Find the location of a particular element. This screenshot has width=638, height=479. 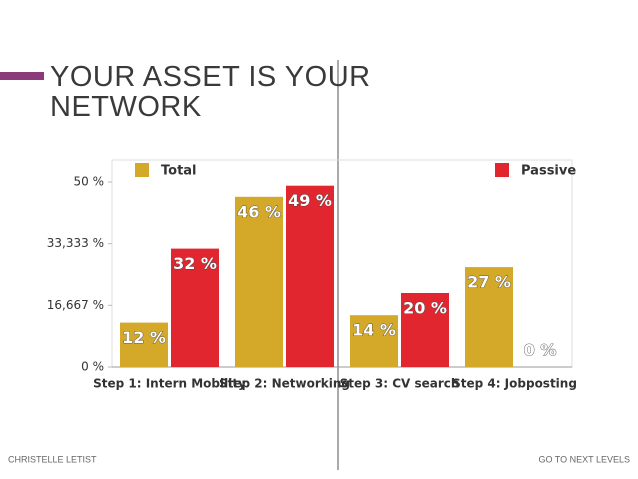

y-tick-label: 33,333 % is located at coordinates (75, 243).